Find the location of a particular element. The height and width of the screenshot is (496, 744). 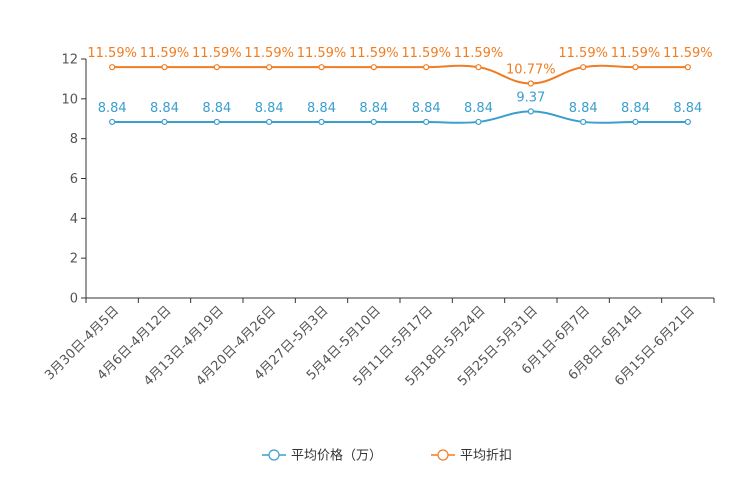

legend-label: 平均价格（万） is located at coordinates (336, 456).